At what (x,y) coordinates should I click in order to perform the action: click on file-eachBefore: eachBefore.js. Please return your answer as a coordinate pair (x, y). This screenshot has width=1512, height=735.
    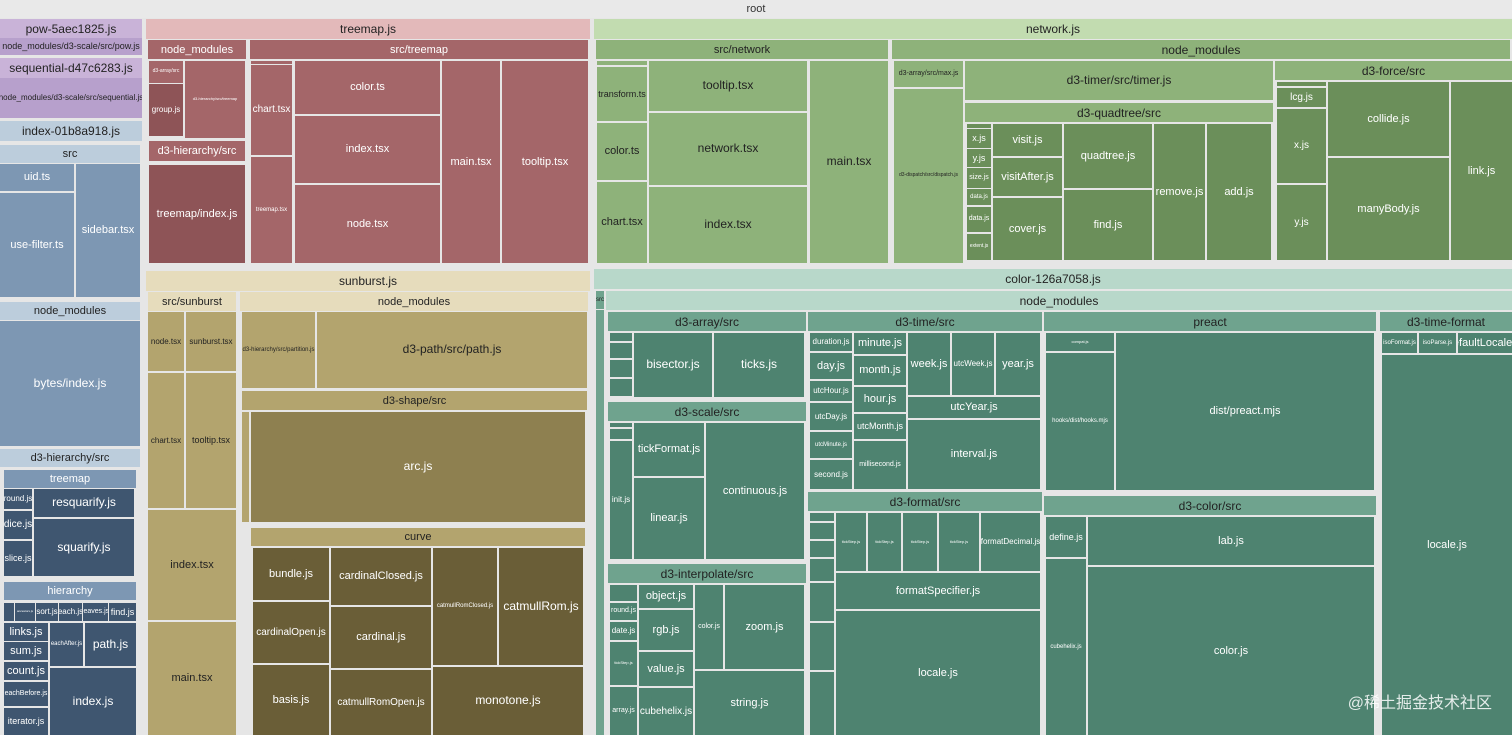
    Looking at the image, I should click on (26, 694).